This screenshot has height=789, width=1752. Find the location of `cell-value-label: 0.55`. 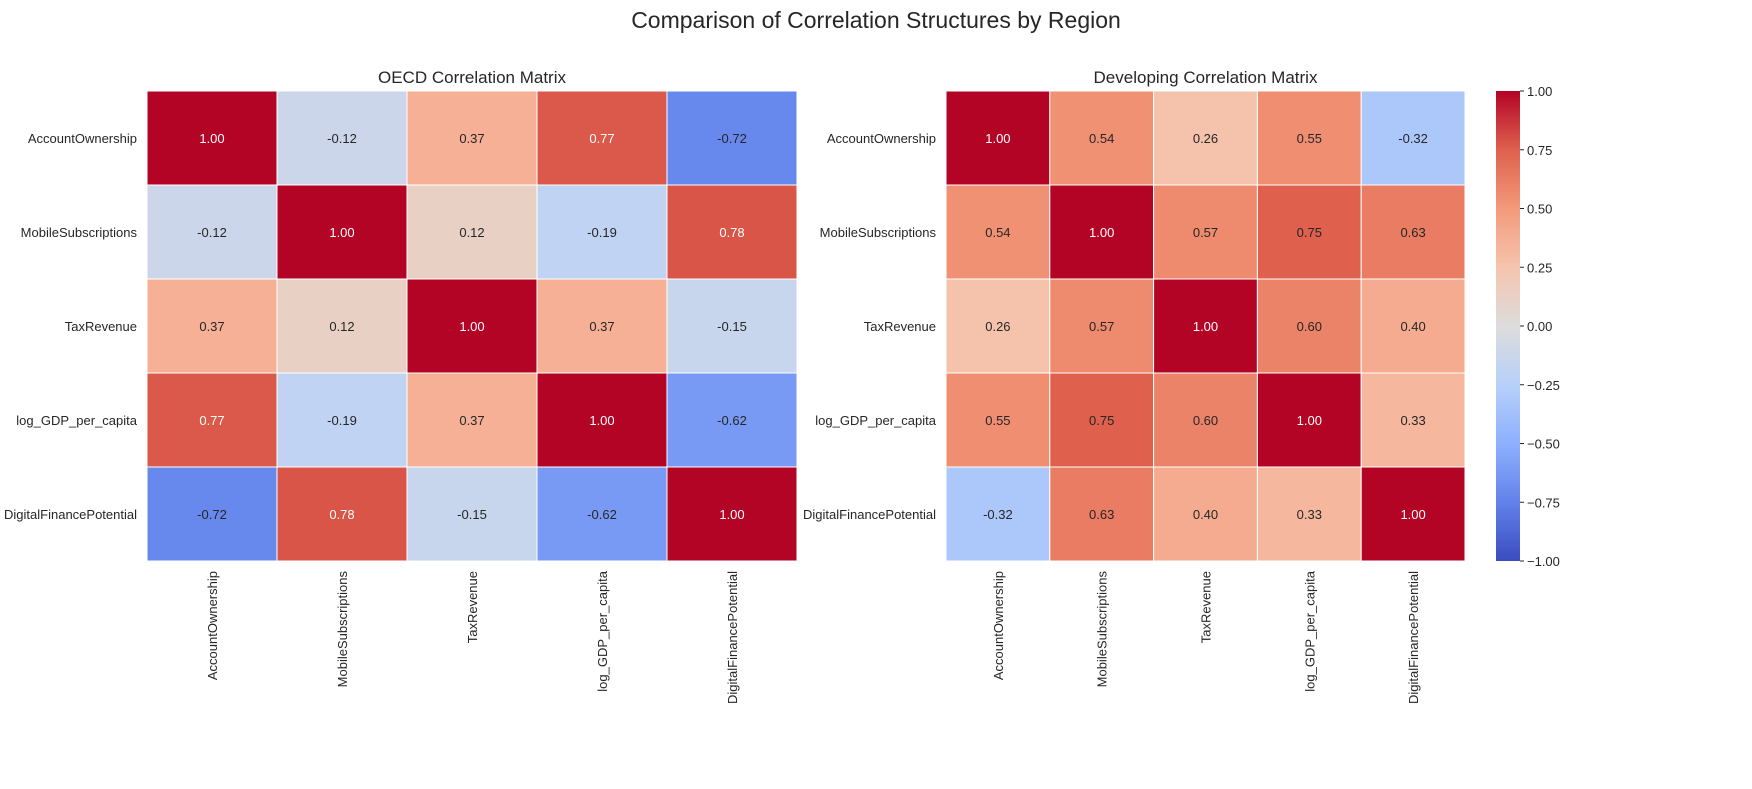

cell-value-label: 0.55 is located at coordinates (1309, 138).